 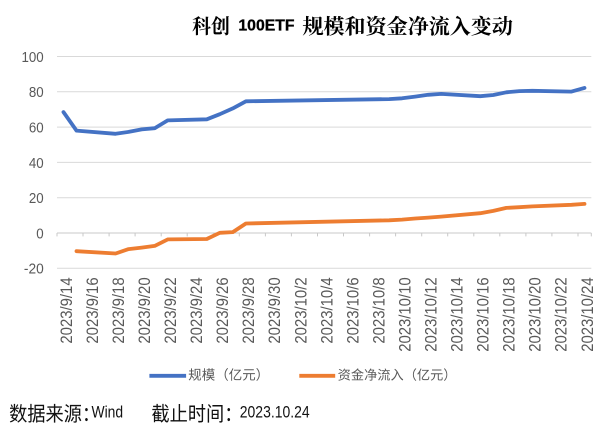 I want to click on svg-text: 2023/10/24, so click(x=588, y=314).